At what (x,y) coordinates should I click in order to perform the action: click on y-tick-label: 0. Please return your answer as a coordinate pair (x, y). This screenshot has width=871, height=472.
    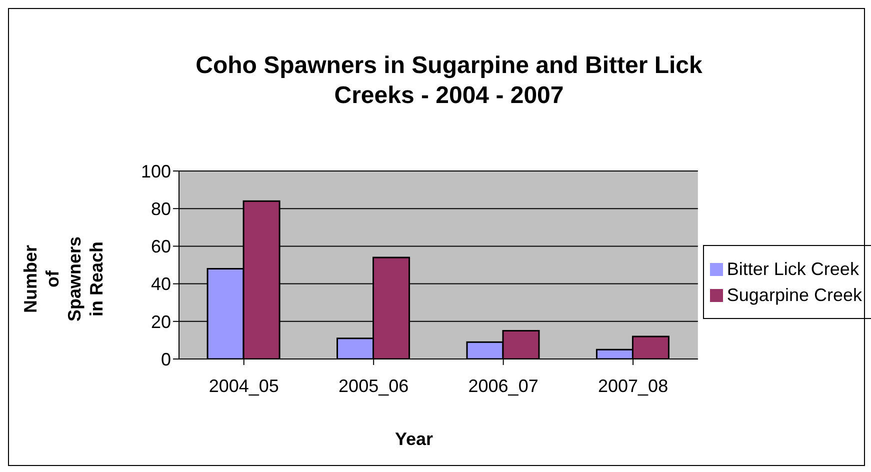
    Looking at the image, I should click on (165, 359).